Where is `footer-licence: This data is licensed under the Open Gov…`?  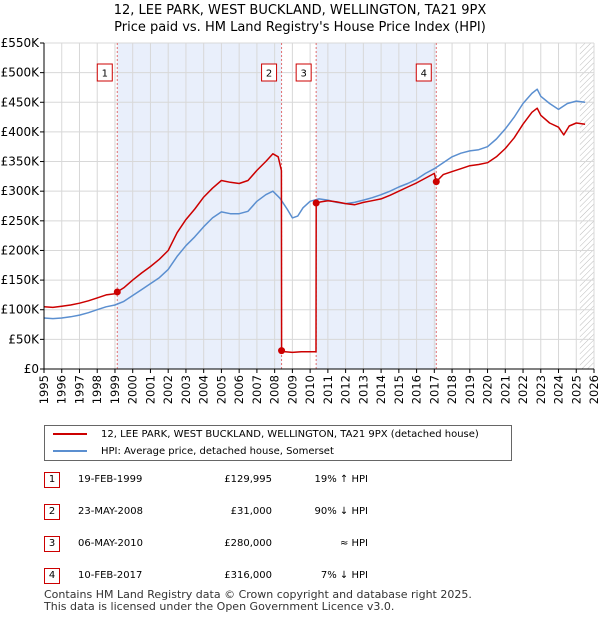 footer-licence: This data is licensed under the Open Gov… is located at coordinates (219, 606).